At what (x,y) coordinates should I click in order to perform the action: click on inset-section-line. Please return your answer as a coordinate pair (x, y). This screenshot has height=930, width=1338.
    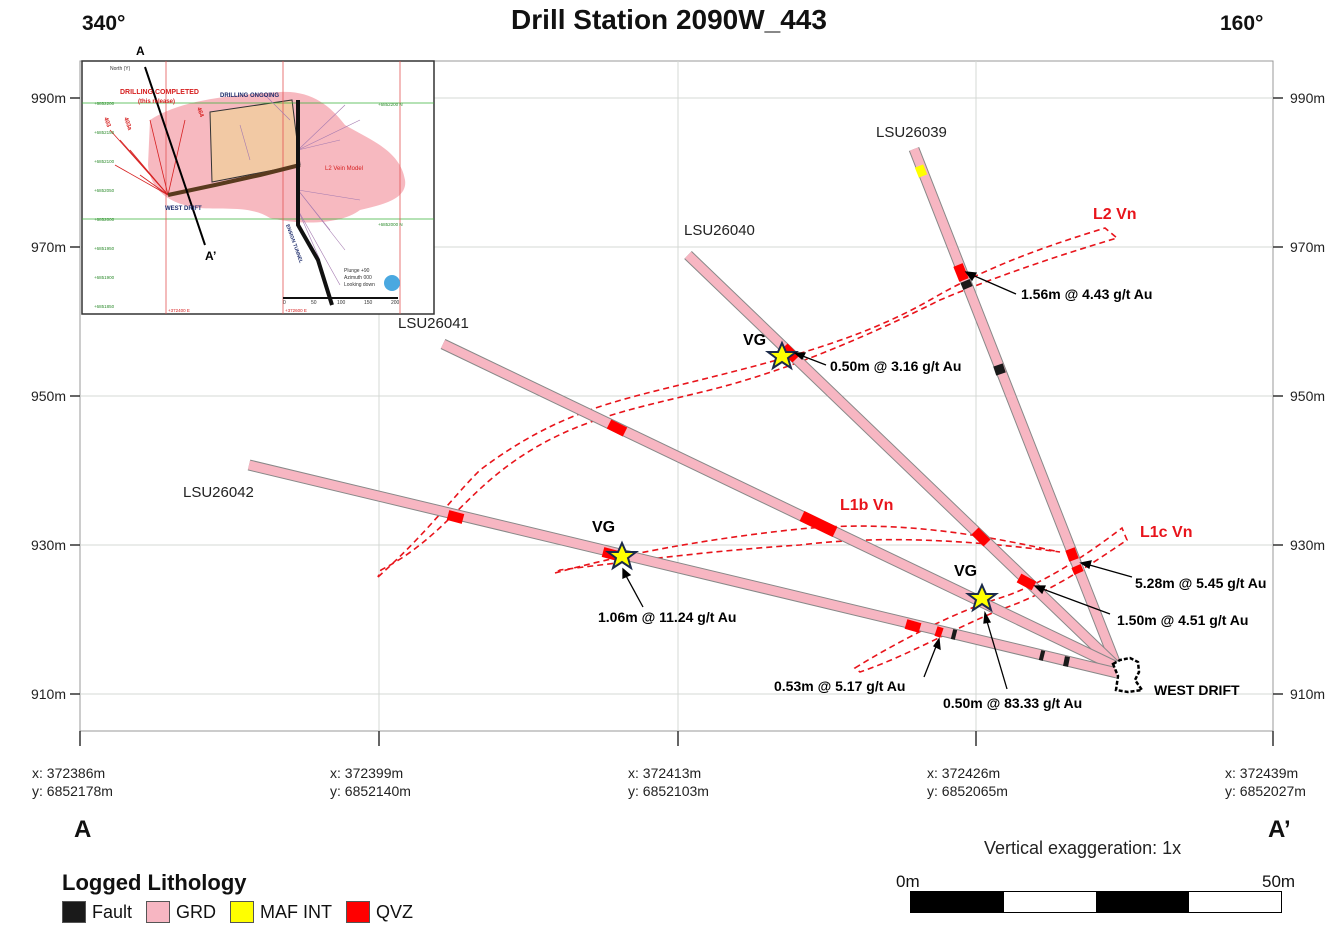
    Looking at the image, I should click on (175, 156).